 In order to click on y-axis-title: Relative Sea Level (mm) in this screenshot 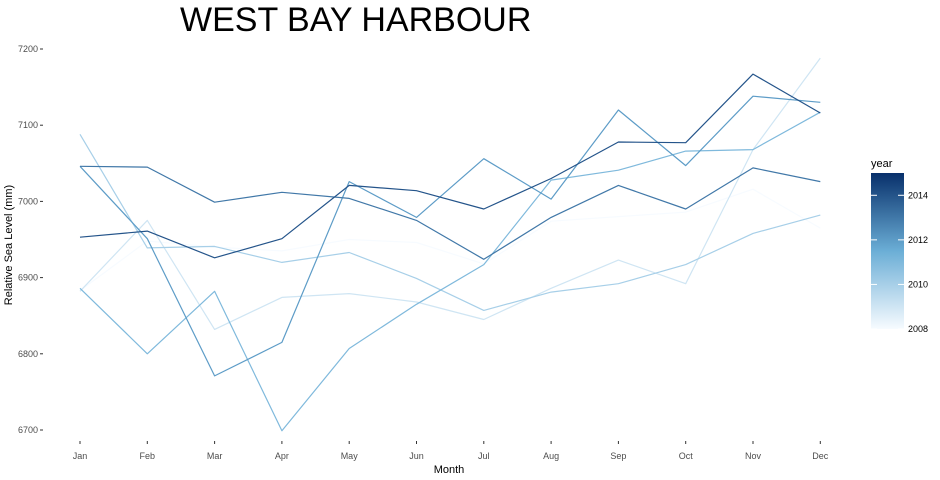, I will do `click(9, 245)`.